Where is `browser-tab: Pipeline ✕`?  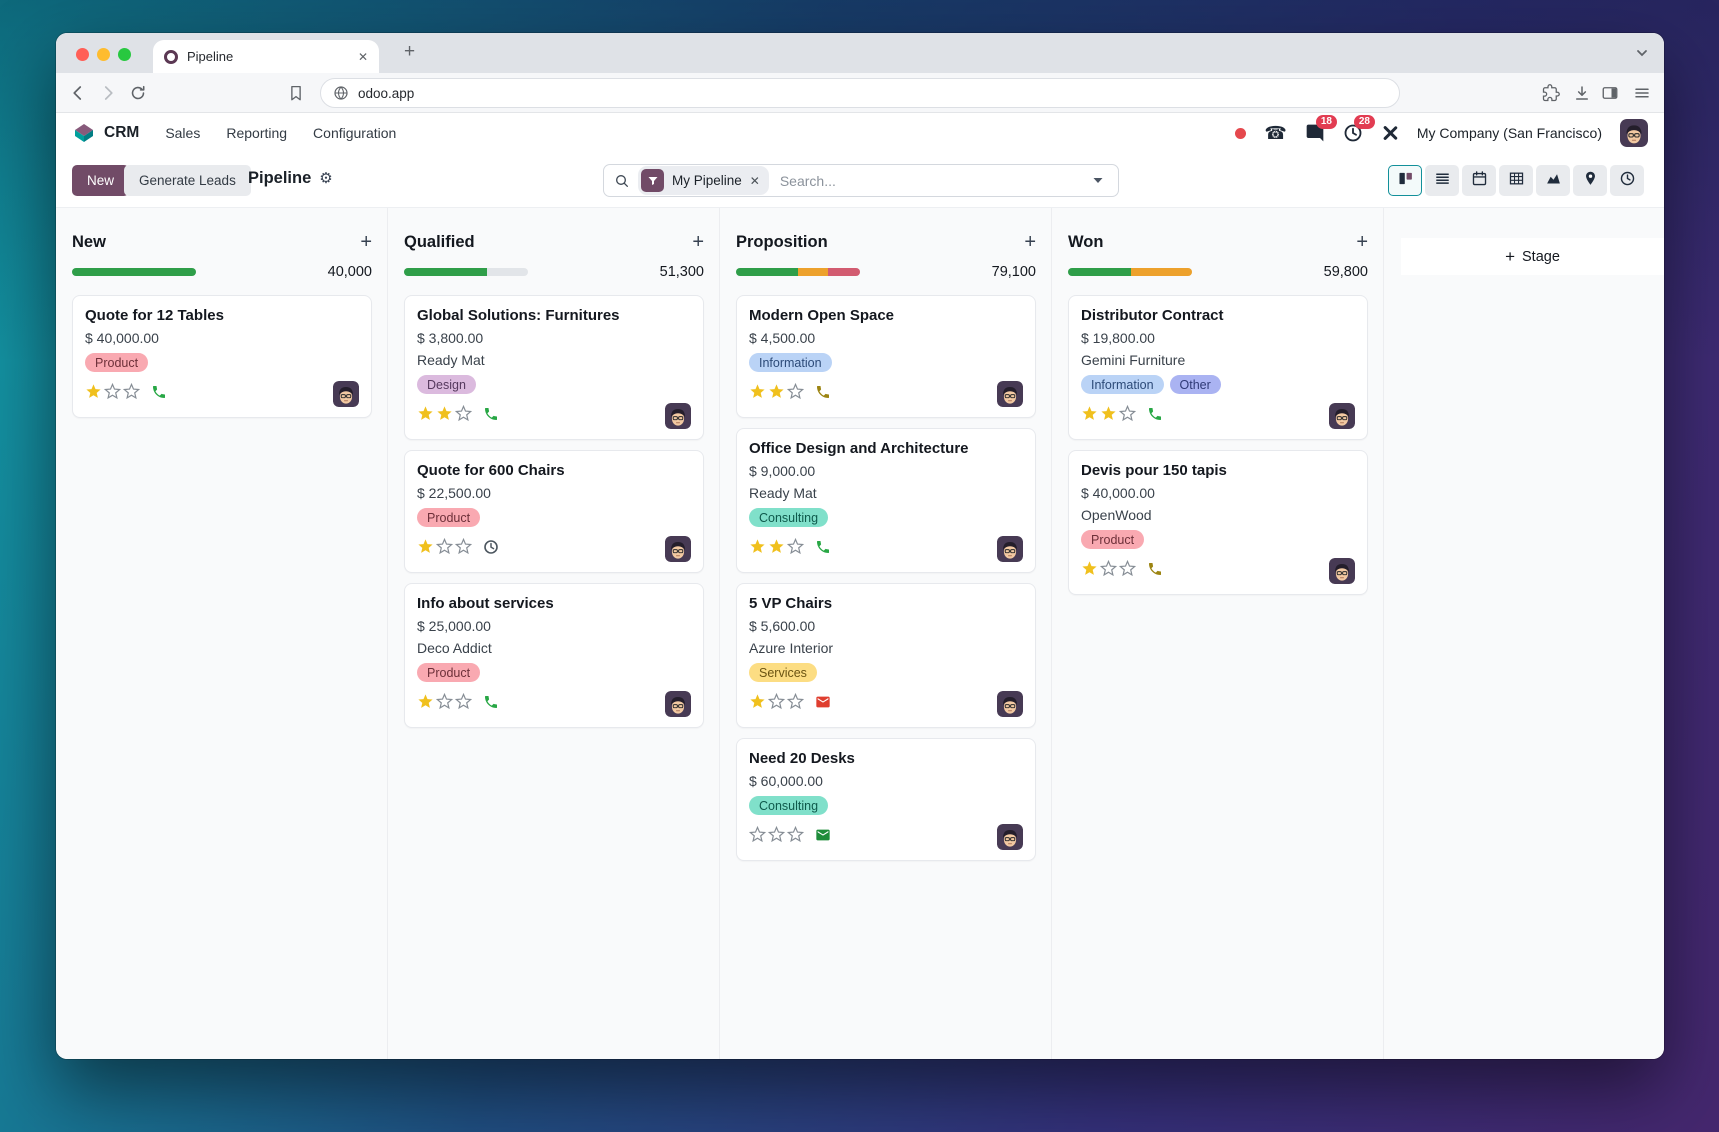 browser-tab: Pipeline ✕ is located at coordinates (266, 56).